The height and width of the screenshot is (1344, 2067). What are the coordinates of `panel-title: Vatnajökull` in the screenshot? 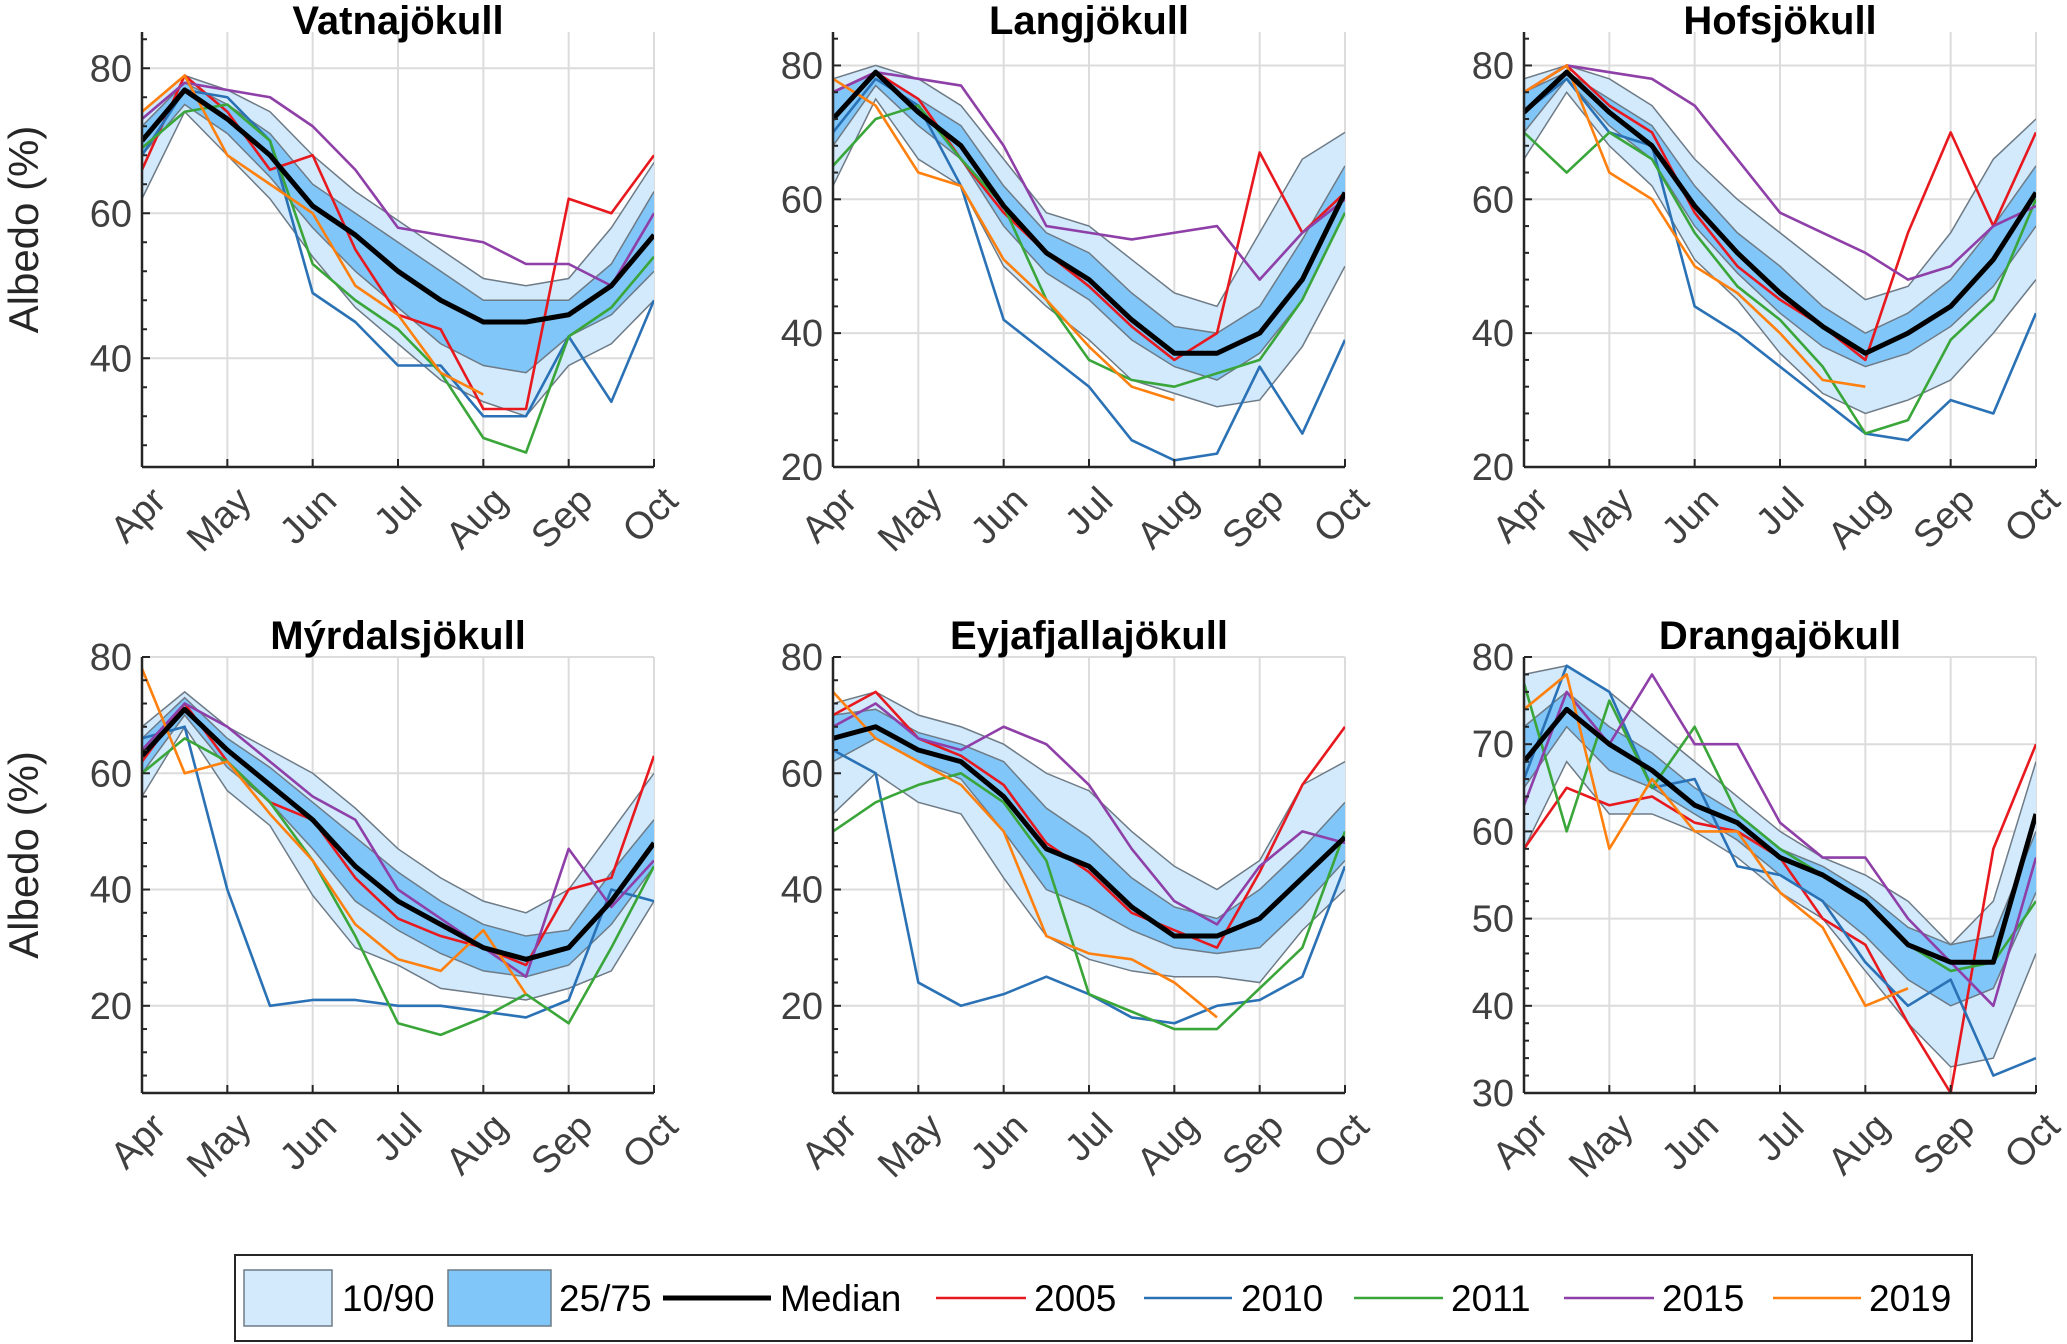 It's located at (397, 21).